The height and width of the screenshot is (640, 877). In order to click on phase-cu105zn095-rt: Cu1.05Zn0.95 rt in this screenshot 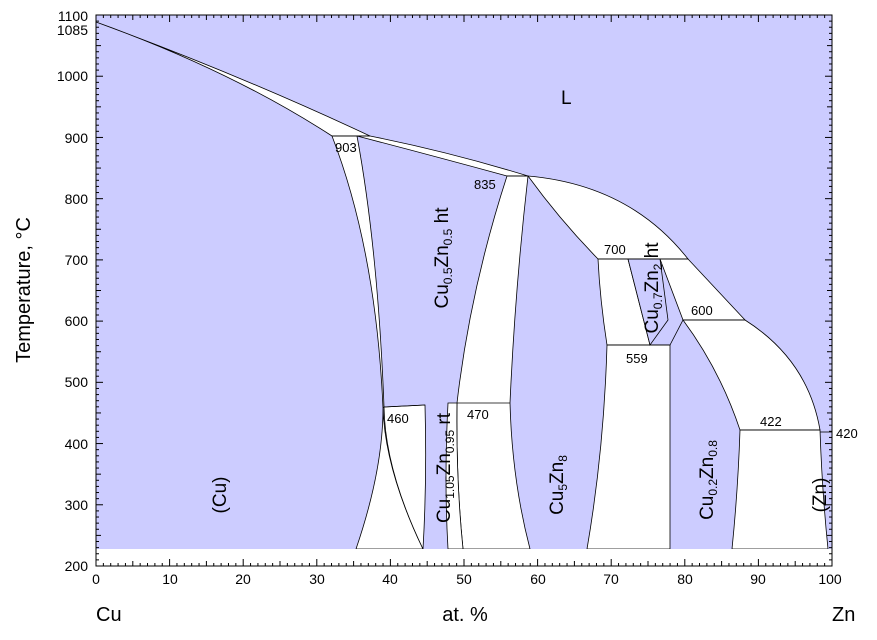, I will do `click(445, 467)`.